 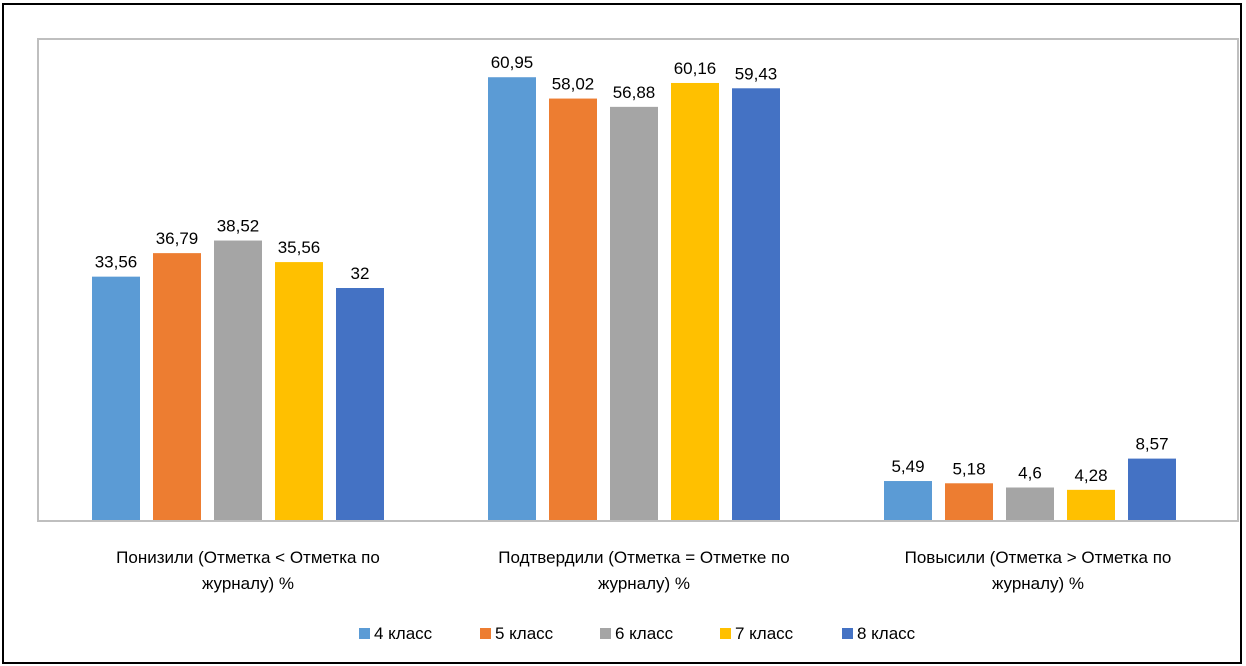 What do you see at coordinates (177, 387) in the screenshot?
I see `bar-5-класс-cat1` at bounding box center [177, 387].